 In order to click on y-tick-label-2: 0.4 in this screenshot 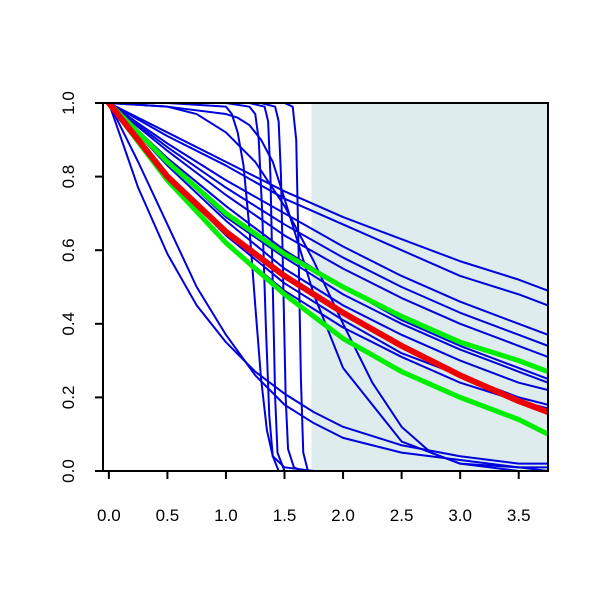, I will do `click(68, 324)`.